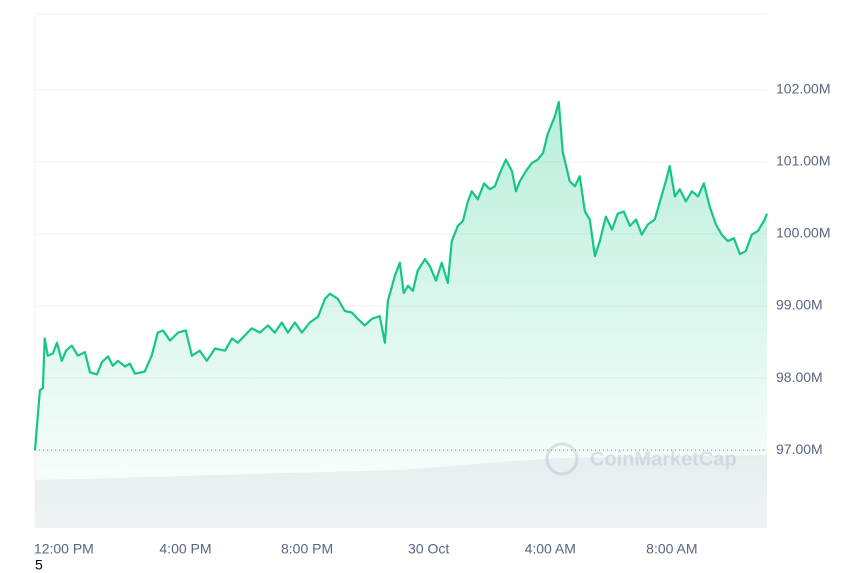 Image resolution: width=860 pixels, height=573 pixels. Describe the element at coordinates (799, 449) in the screenshot. I see `y-tick-label: 97.00M` at that location.